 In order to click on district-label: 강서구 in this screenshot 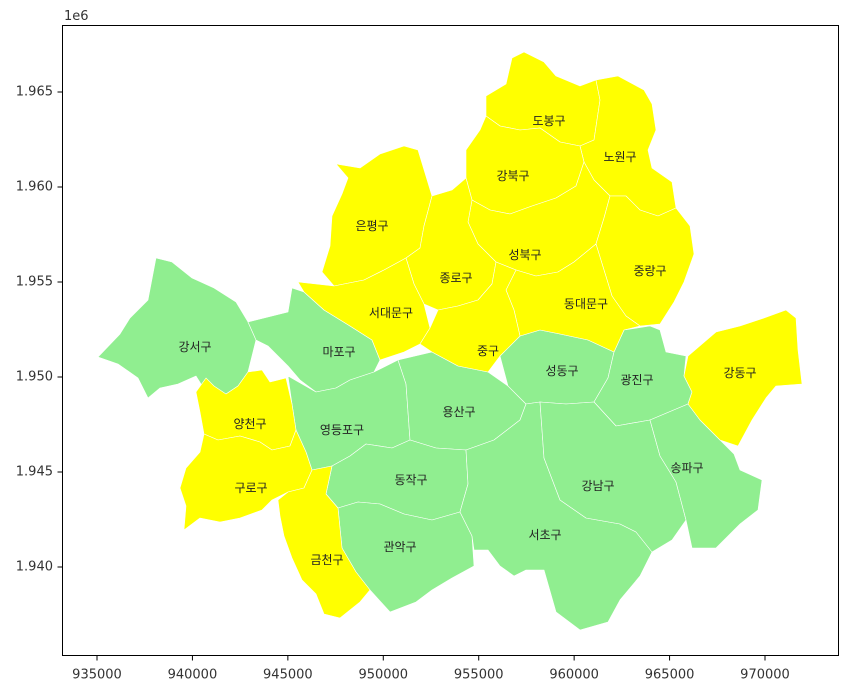, I will do `click(194, 347)`.